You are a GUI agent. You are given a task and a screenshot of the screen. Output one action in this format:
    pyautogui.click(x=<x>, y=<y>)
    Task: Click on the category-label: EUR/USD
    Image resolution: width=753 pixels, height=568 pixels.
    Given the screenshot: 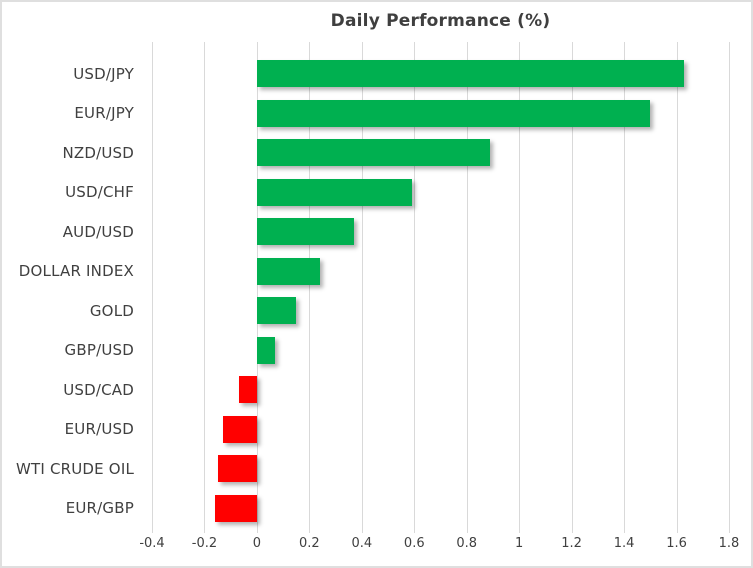 What is the action you would take?
    pyautogui.click(x=99, y=429)
    